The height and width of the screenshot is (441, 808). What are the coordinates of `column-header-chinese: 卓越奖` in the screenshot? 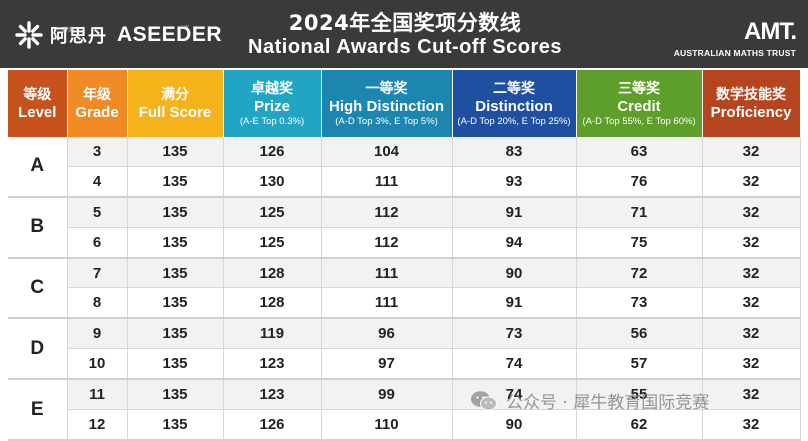 It's located at (272, 89).